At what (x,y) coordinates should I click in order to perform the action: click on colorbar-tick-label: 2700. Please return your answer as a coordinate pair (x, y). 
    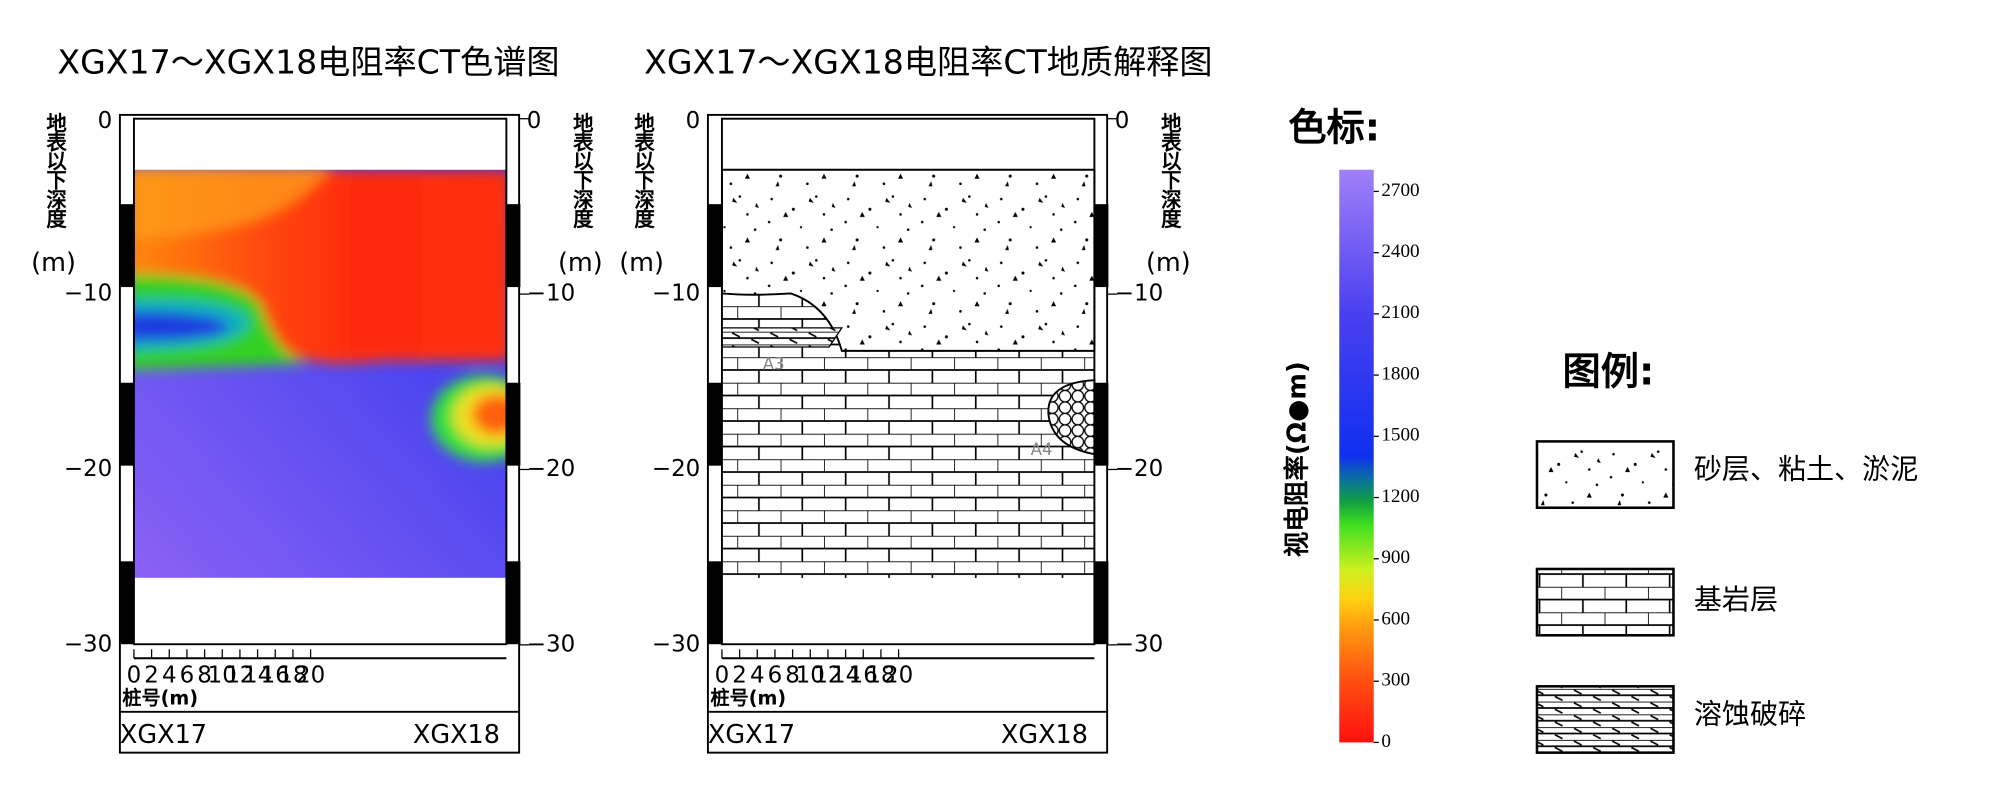
    Looking at the image, I should click on (1400, 190).